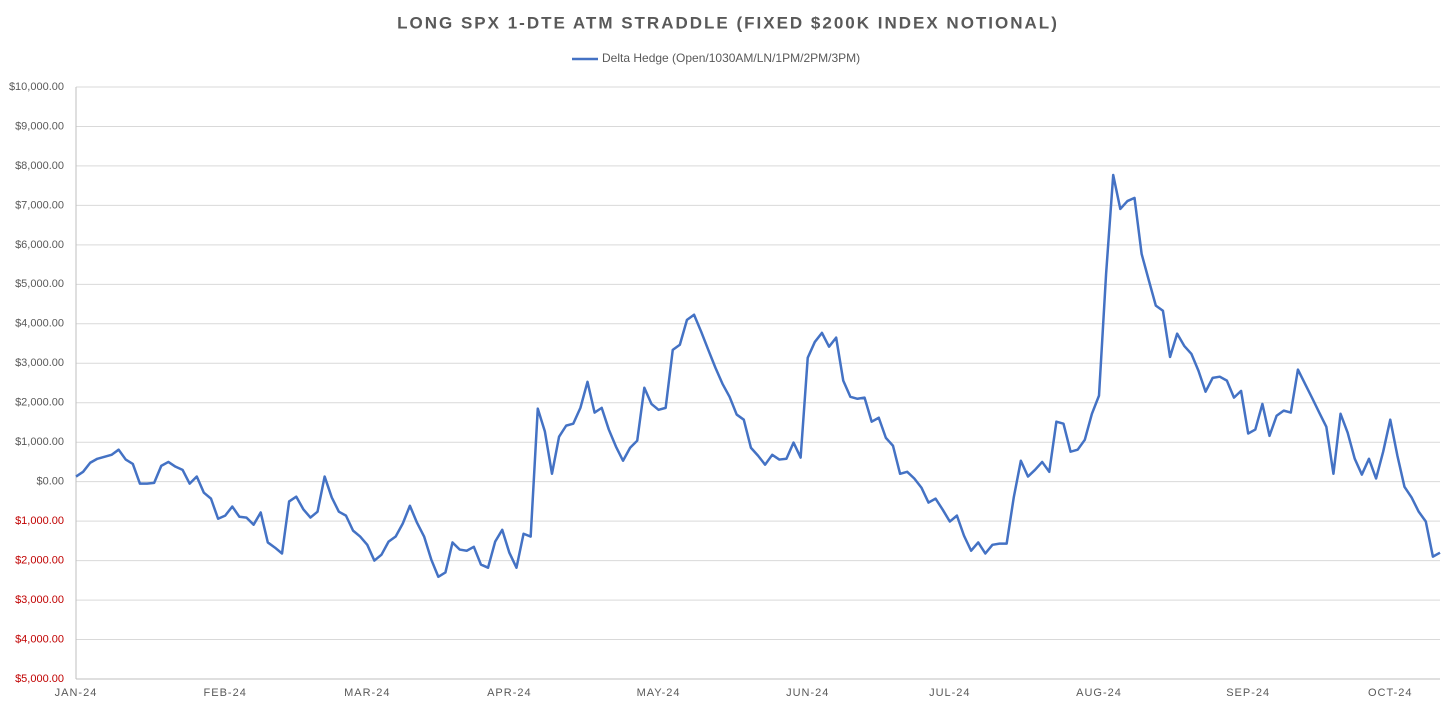 The height and width of the screenshot is (709, 1456). What do you see at coordinates (1248, 693) in the screenshot?
I see `x-tick-label: SEP-24` at bounding box center [1248, 693].